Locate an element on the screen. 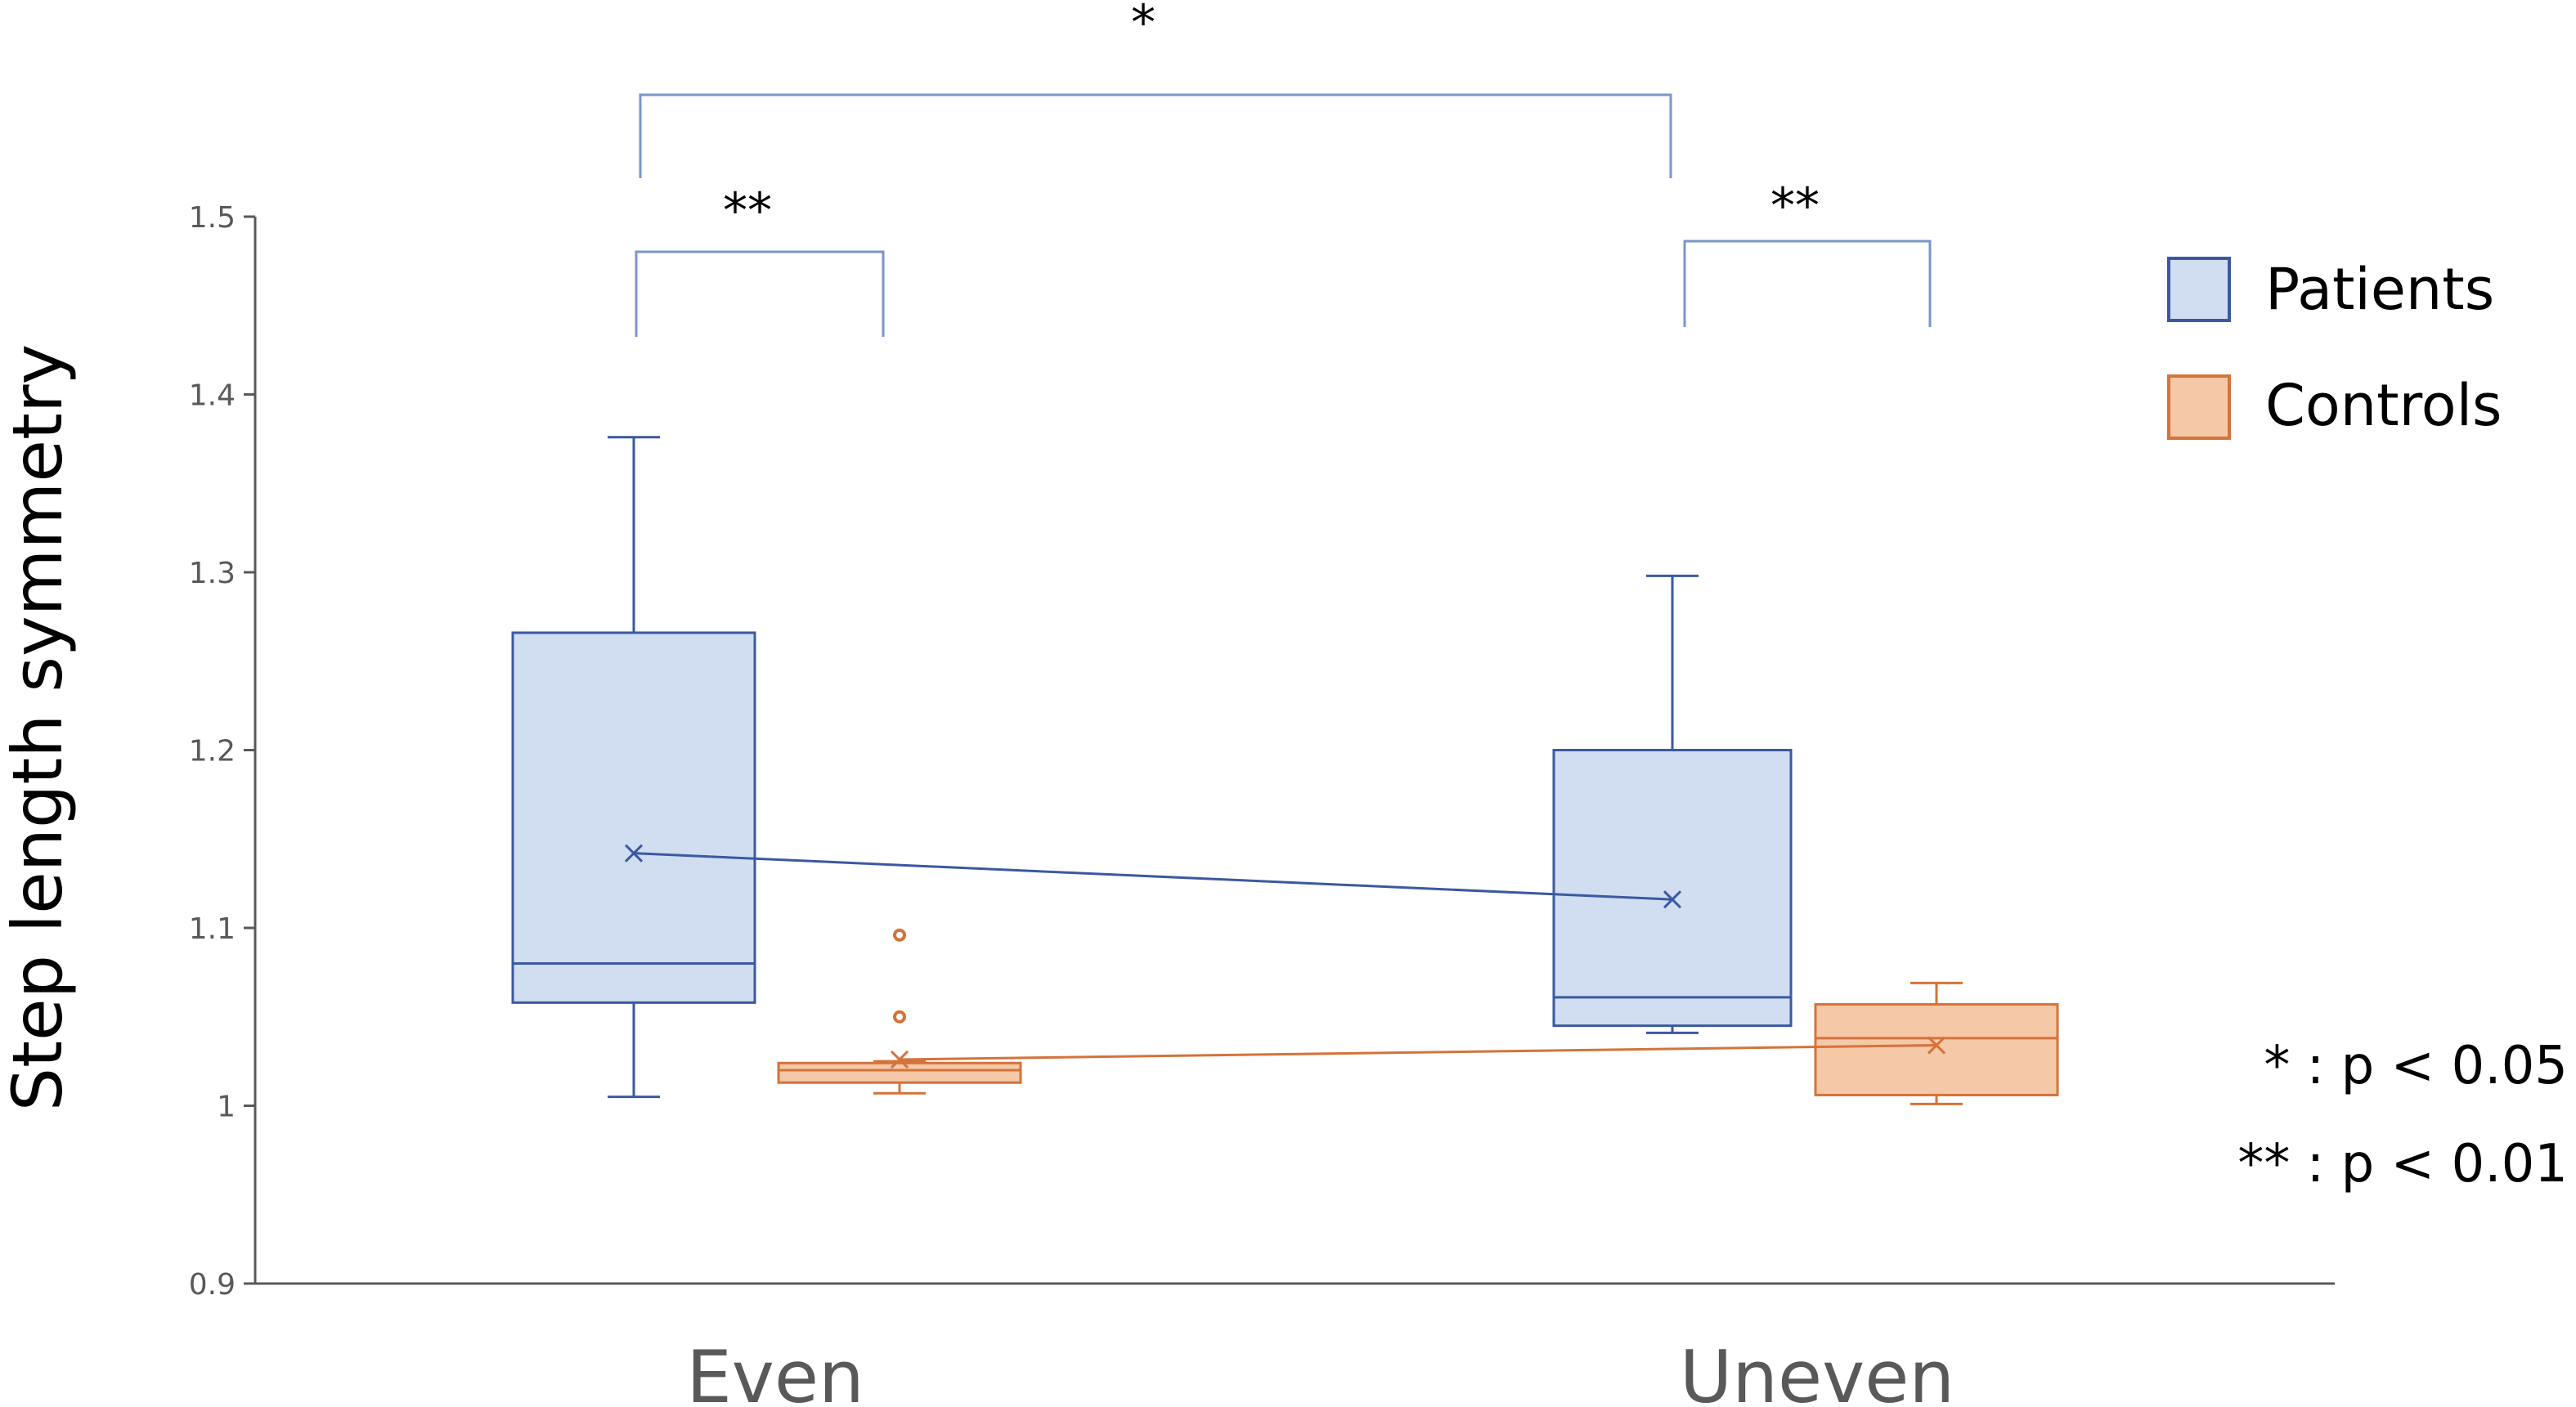 The height and width of the screenshot is (1407, 2576). mean-line-patients is located at coordinates (1153, 876).